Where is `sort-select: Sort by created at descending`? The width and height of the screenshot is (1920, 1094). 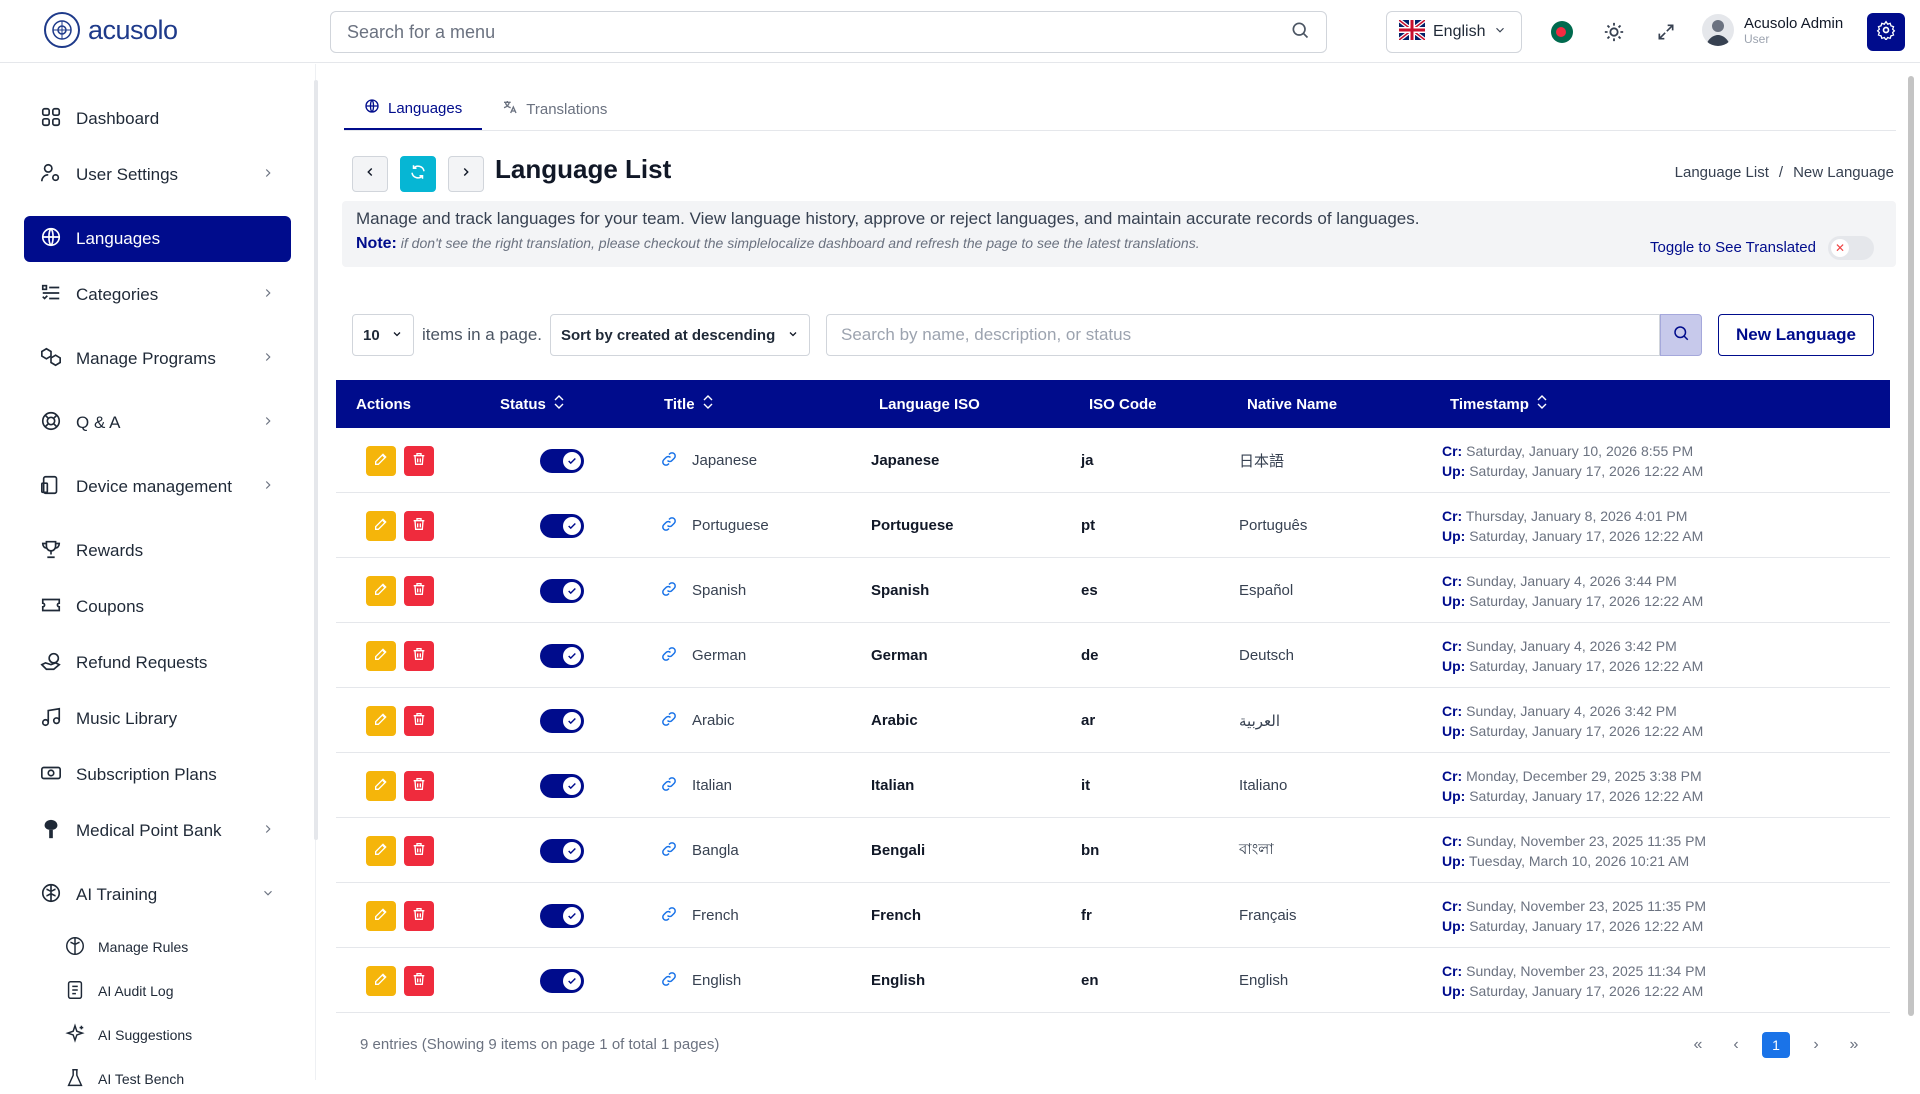 sort-select: Sort by created at descending is located at coordinates (680, 335).